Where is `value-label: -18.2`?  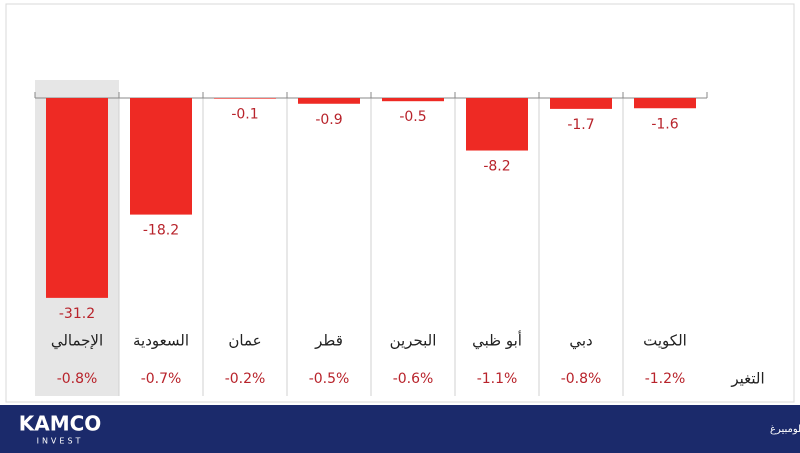 value-label: -18.2 is located at coordinates (161, 231).